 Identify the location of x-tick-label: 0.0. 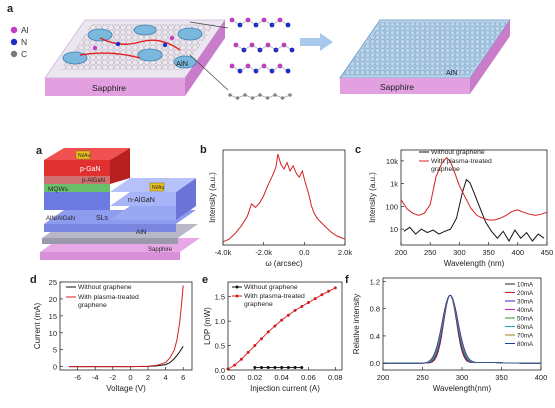
(304, 252).